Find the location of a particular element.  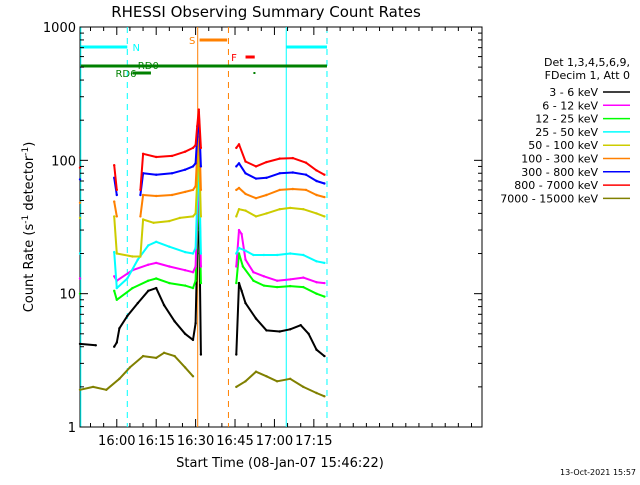

legend-header-line-2: FDecim 1, Att 0 is located at coordinates (587, 75).